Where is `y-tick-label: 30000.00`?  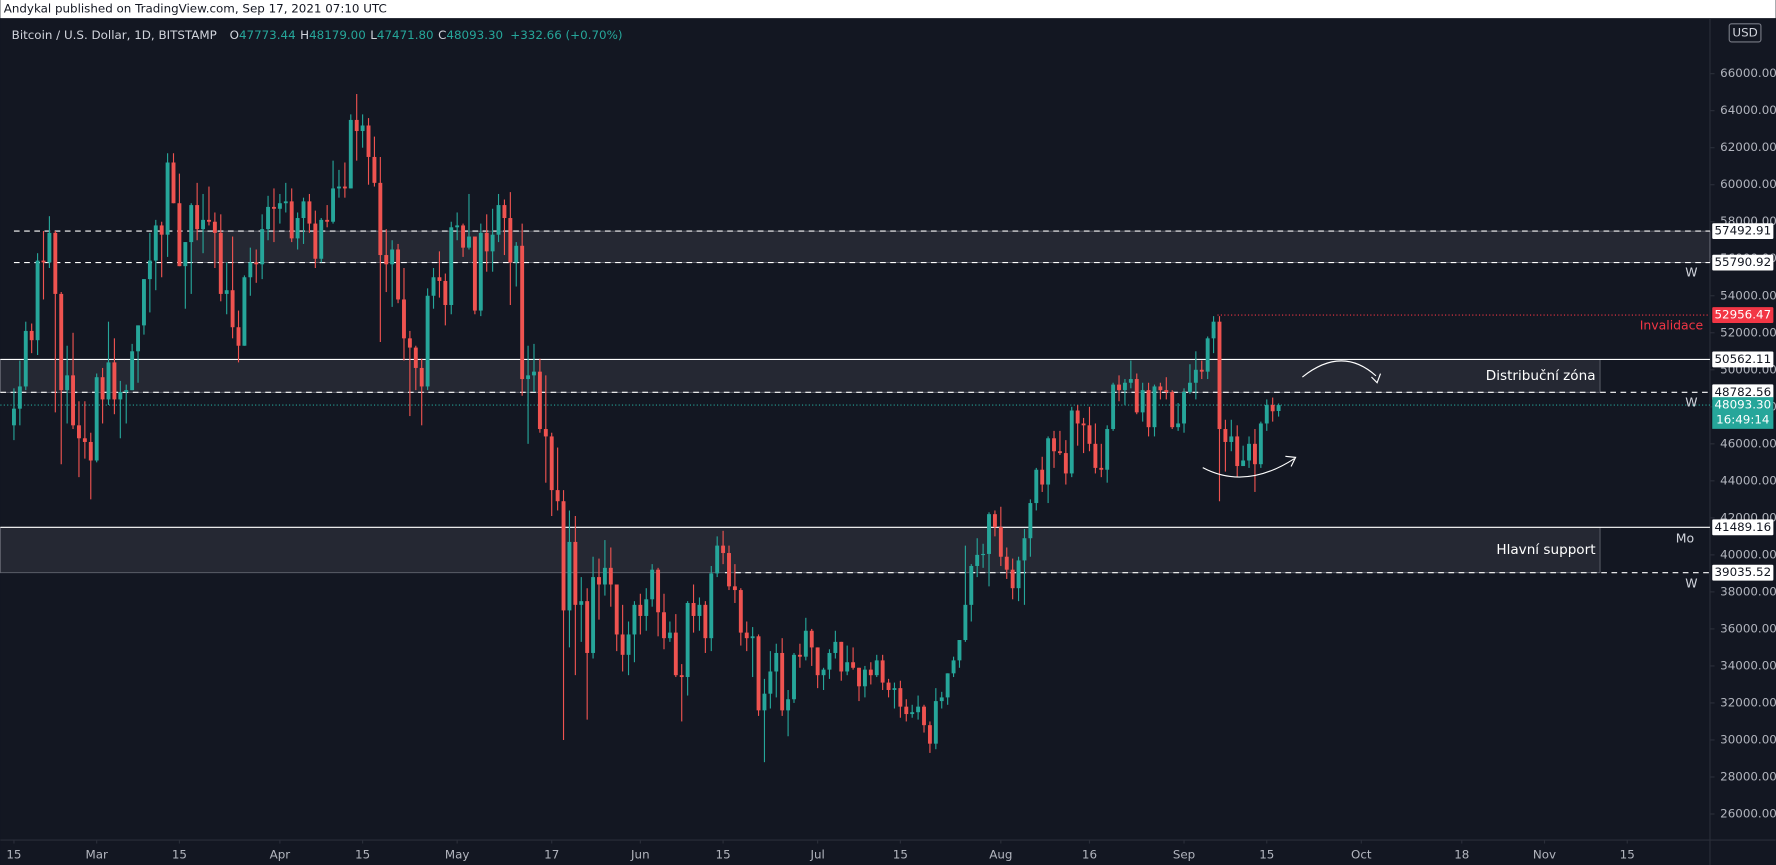
y-tick-label: 30000.00 is located at coordinates (1748, 739).